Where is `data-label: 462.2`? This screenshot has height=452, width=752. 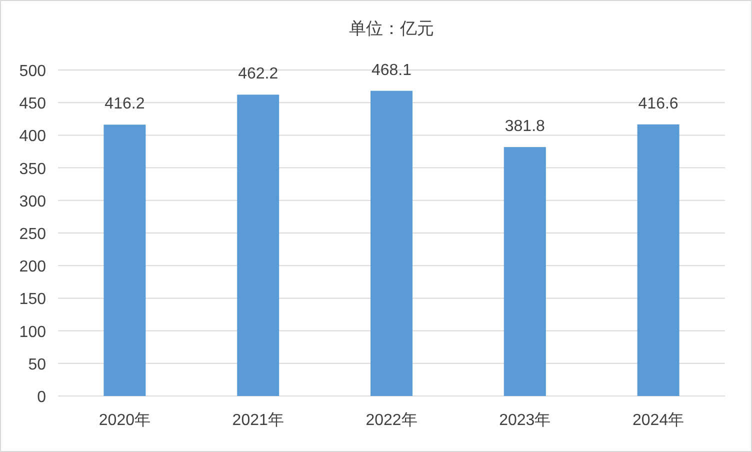
data-label: 462.2 is located at coordinates (258, 74).